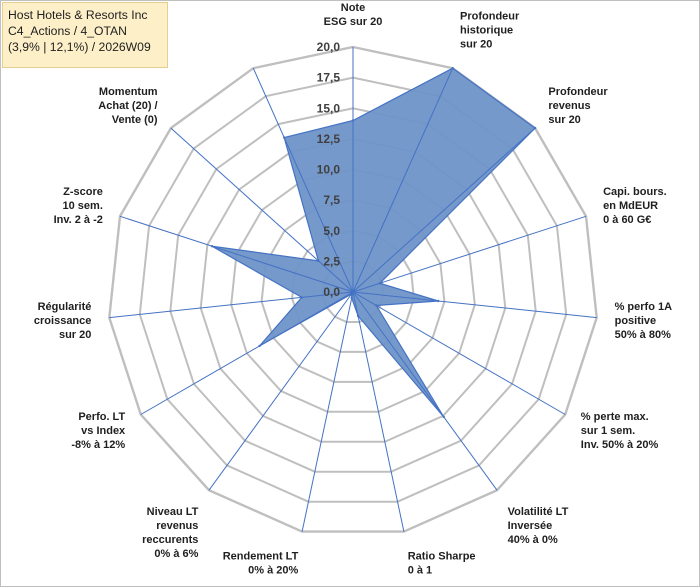 The image size is (700, 587). I want to click on axis-label: Profondeur revenus sur 20, so click(578, 106).